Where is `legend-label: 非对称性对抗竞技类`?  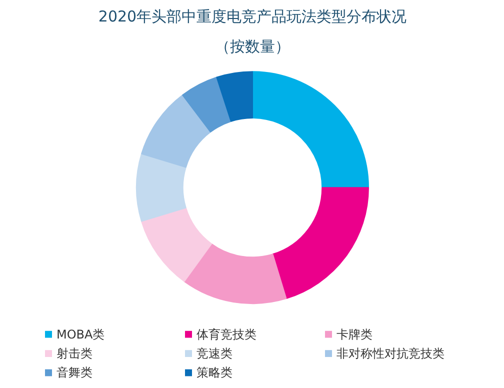
legend-label: 非对称性对抗竞技类 is located at coordinates (390, 353).